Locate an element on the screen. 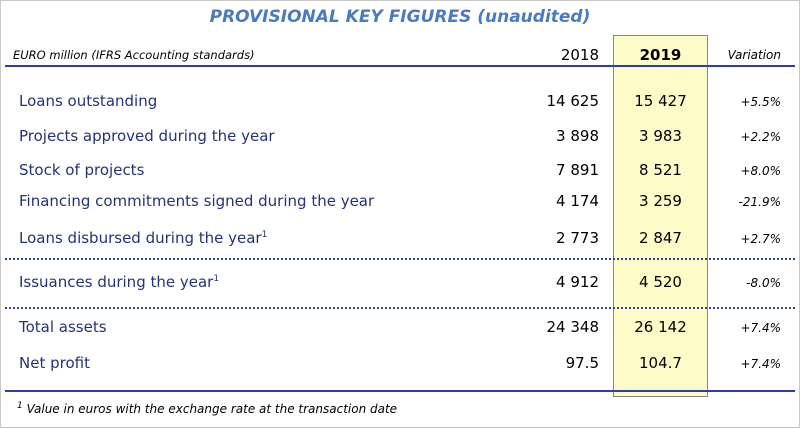  row-label: Total assets is located at coordinates (63, 327).